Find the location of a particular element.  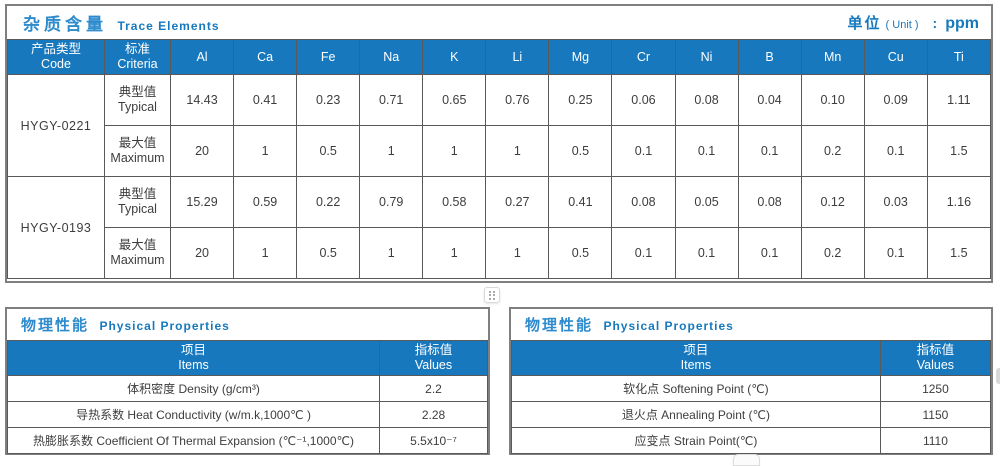

col-header-element: B is located at coordinates (769, 57).